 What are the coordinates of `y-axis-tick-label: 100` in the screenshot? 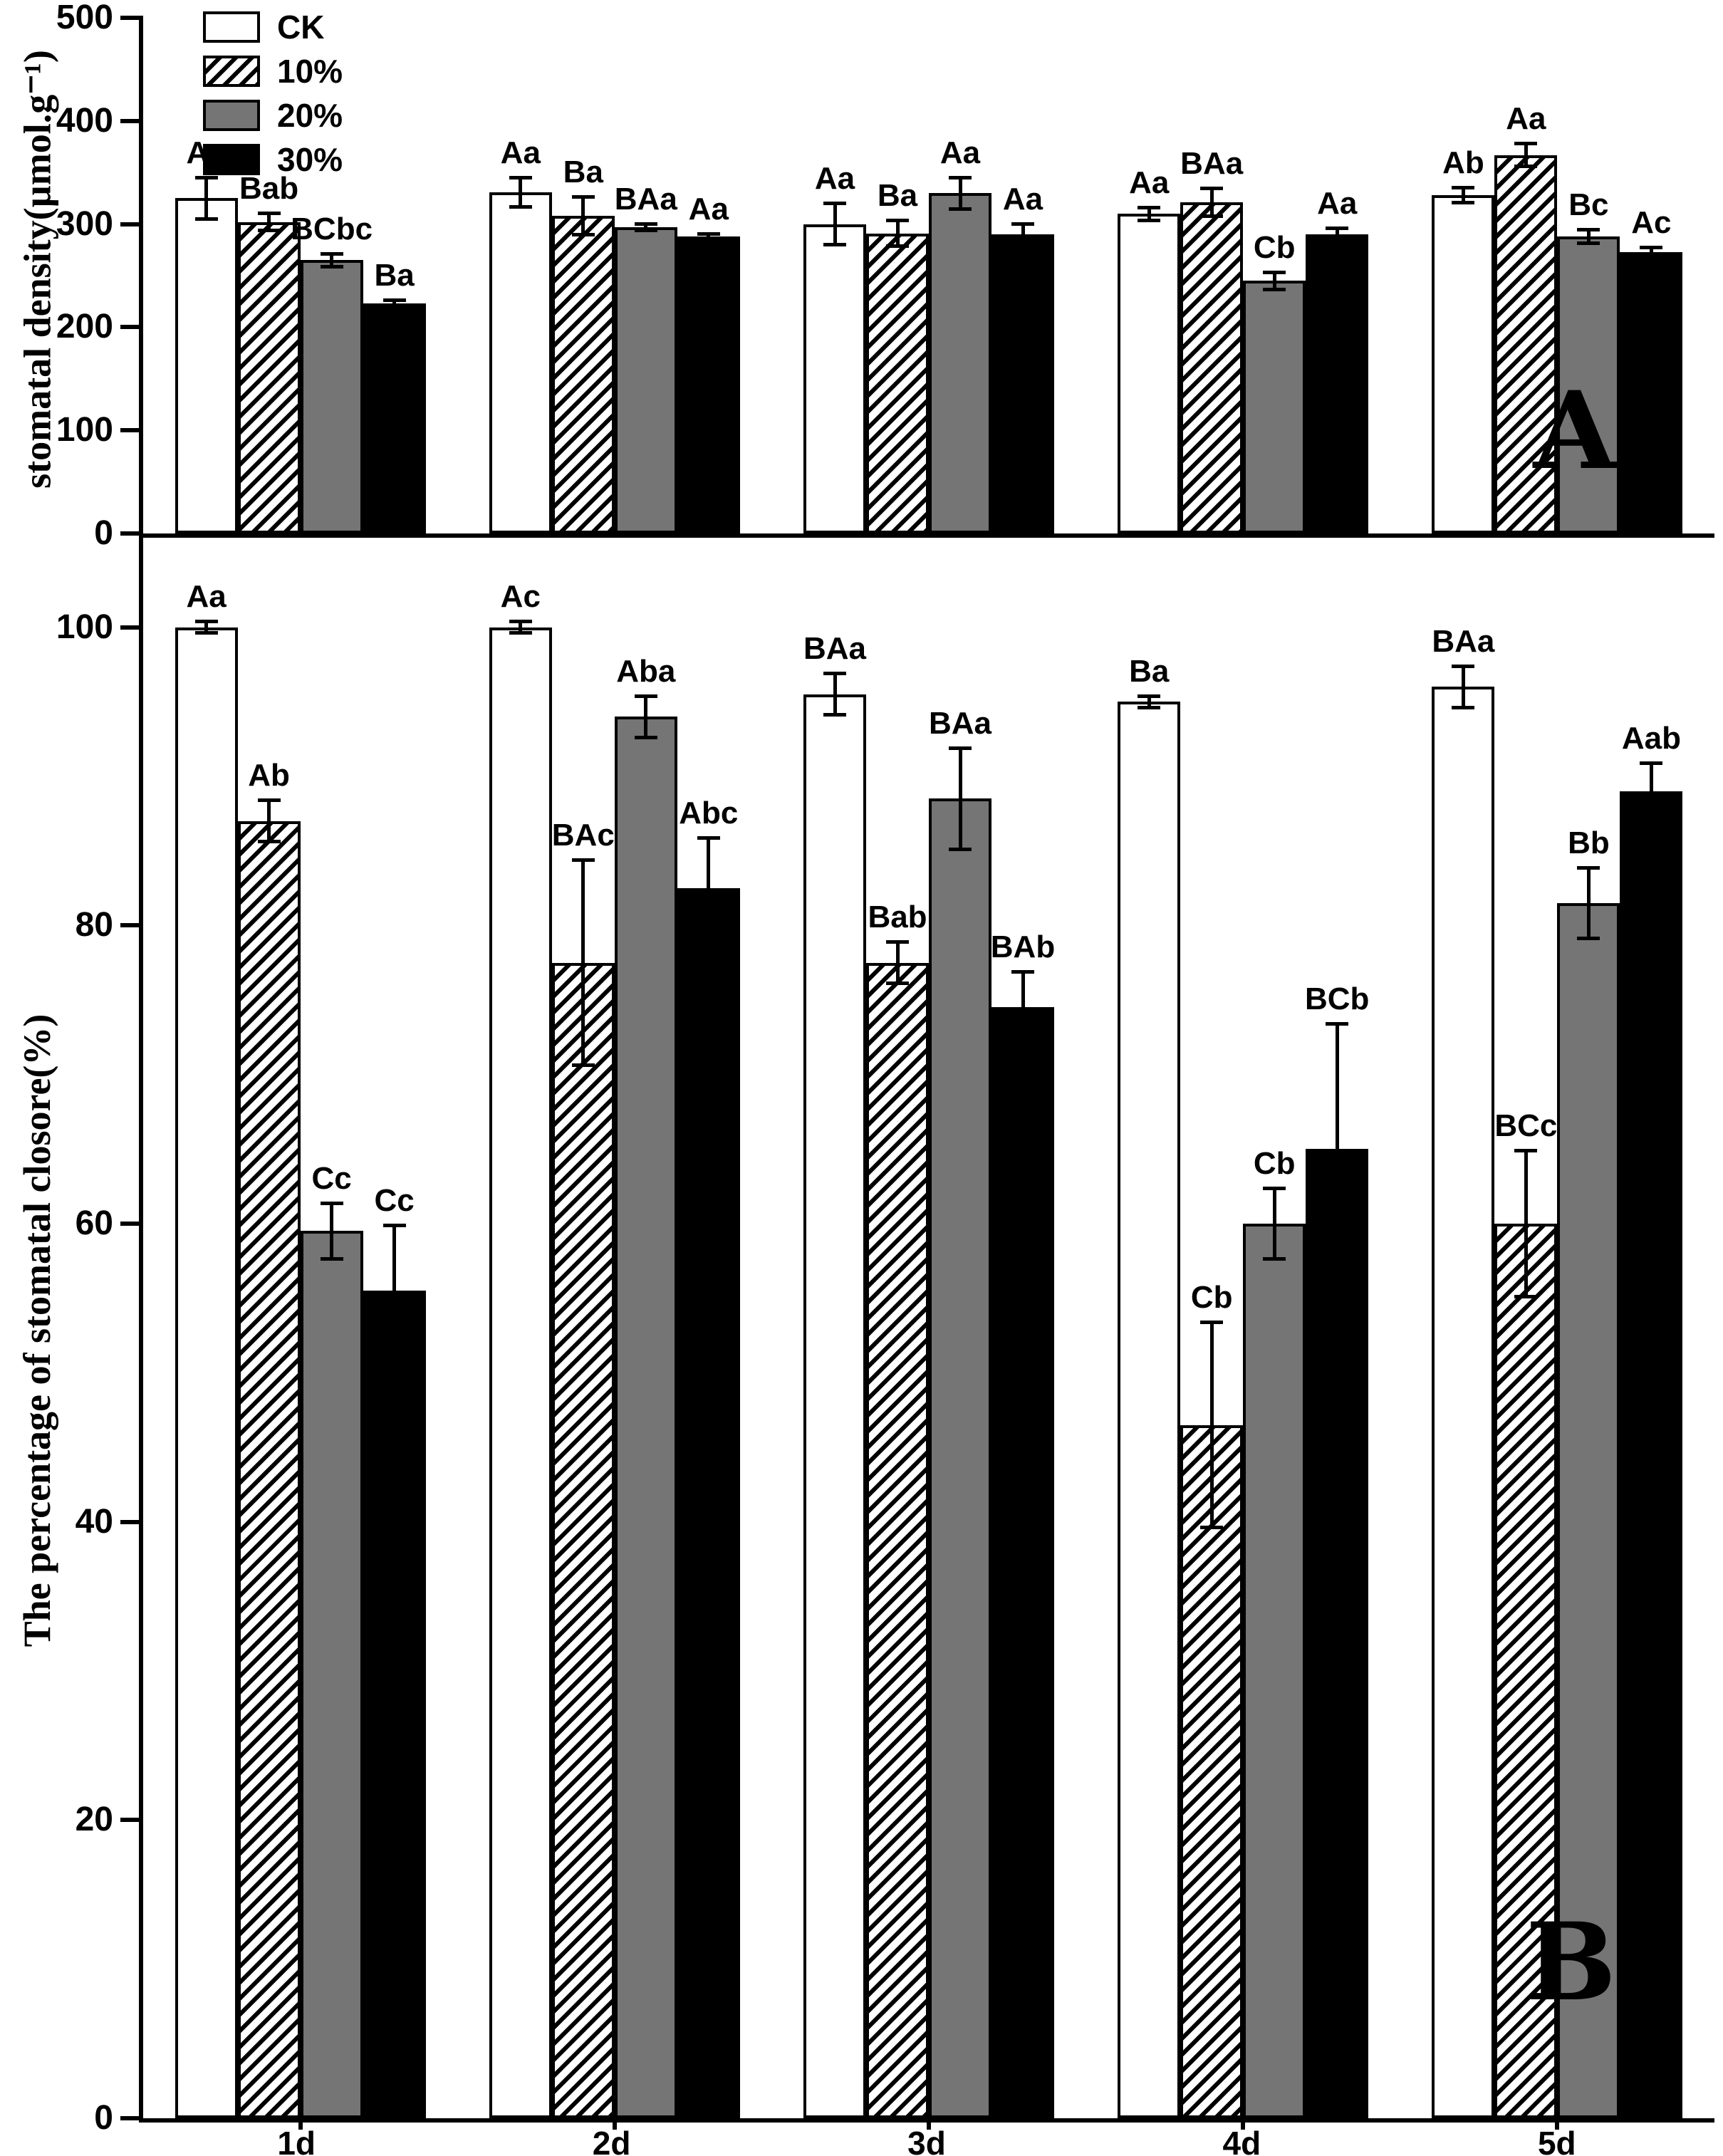 It's located at (85, 627).